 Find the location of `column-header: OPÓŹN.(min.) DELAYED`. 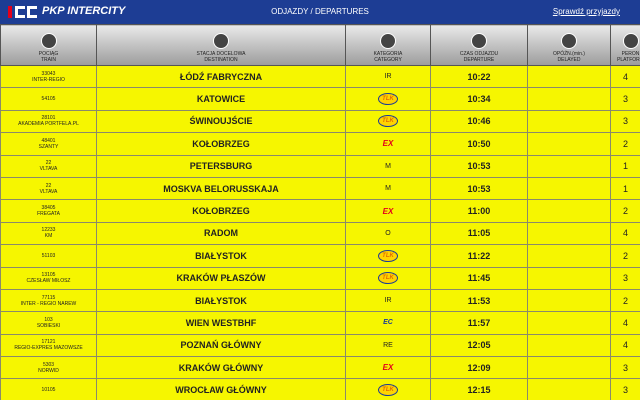

column-header: OPÓŹN.(min.) DELAYED is located at coordinates (569, 45).